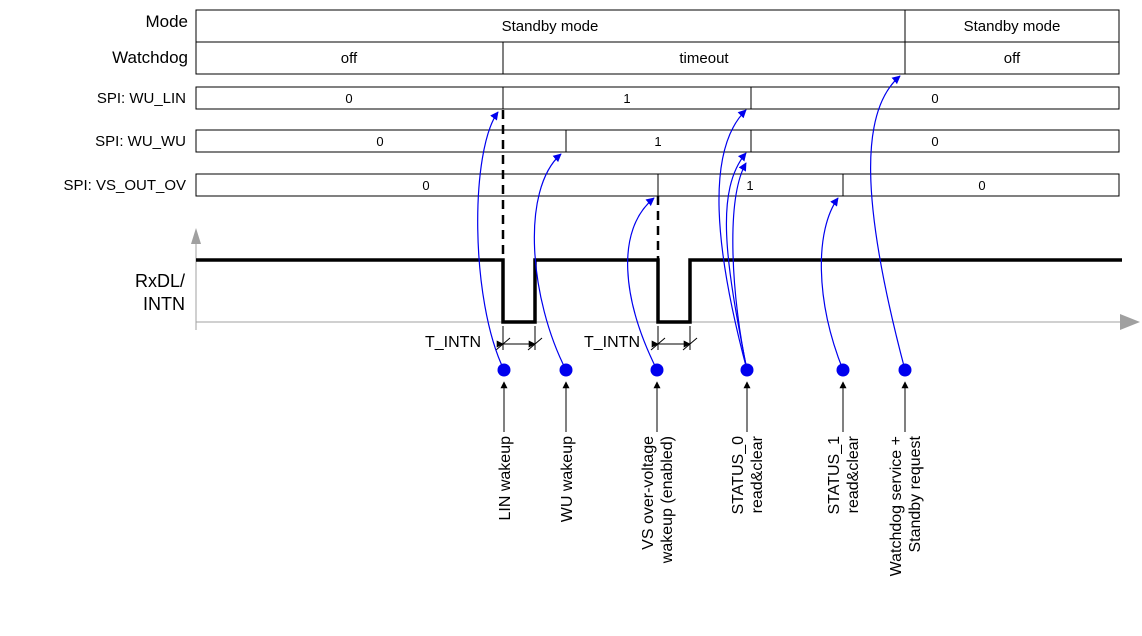 This screenshot has height=636, width=1142. What do you see at coordinates (567, 479) in the screenshot?
I see `wu-wakeup-label: WU wakeup` at bounding box center [567, 479].